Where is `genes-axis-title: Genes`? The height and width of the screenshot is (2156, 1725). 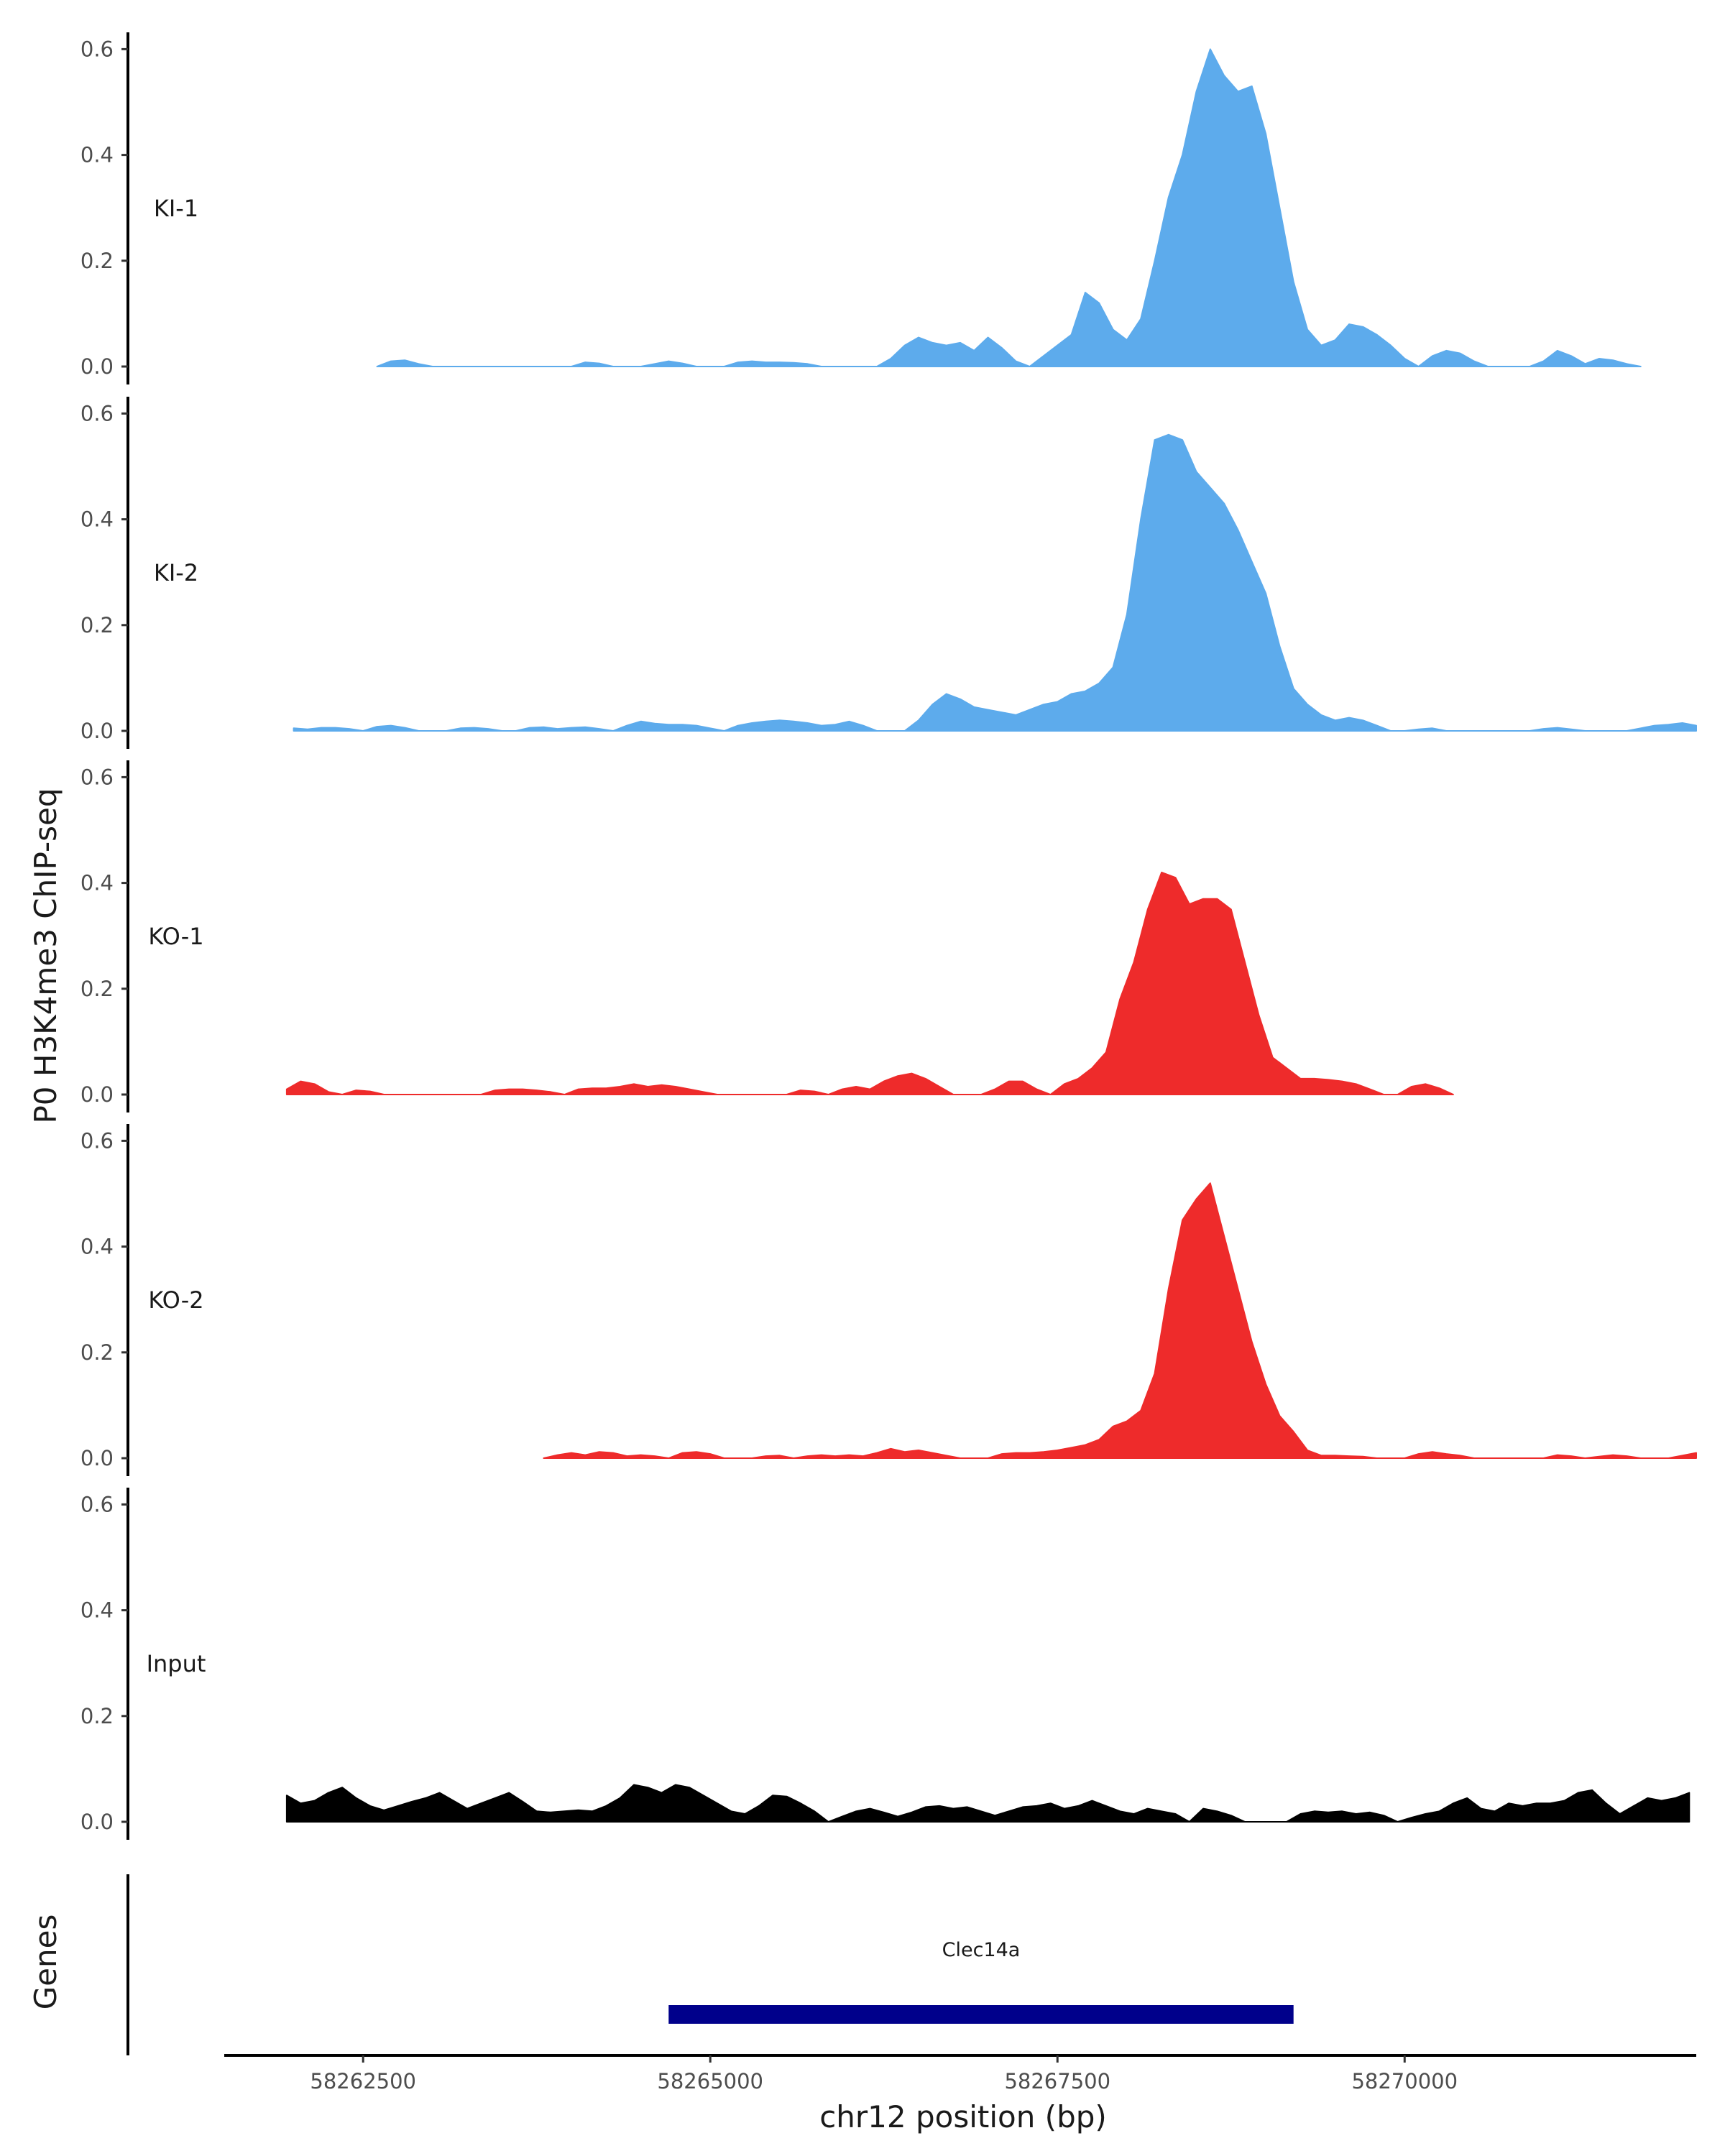 genes-axis-title: Genes is located at coordinates (45, 1963).